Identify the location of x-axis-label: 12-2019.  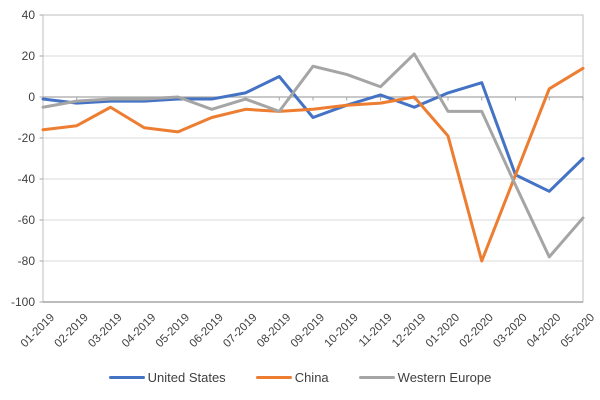
(409, 331).